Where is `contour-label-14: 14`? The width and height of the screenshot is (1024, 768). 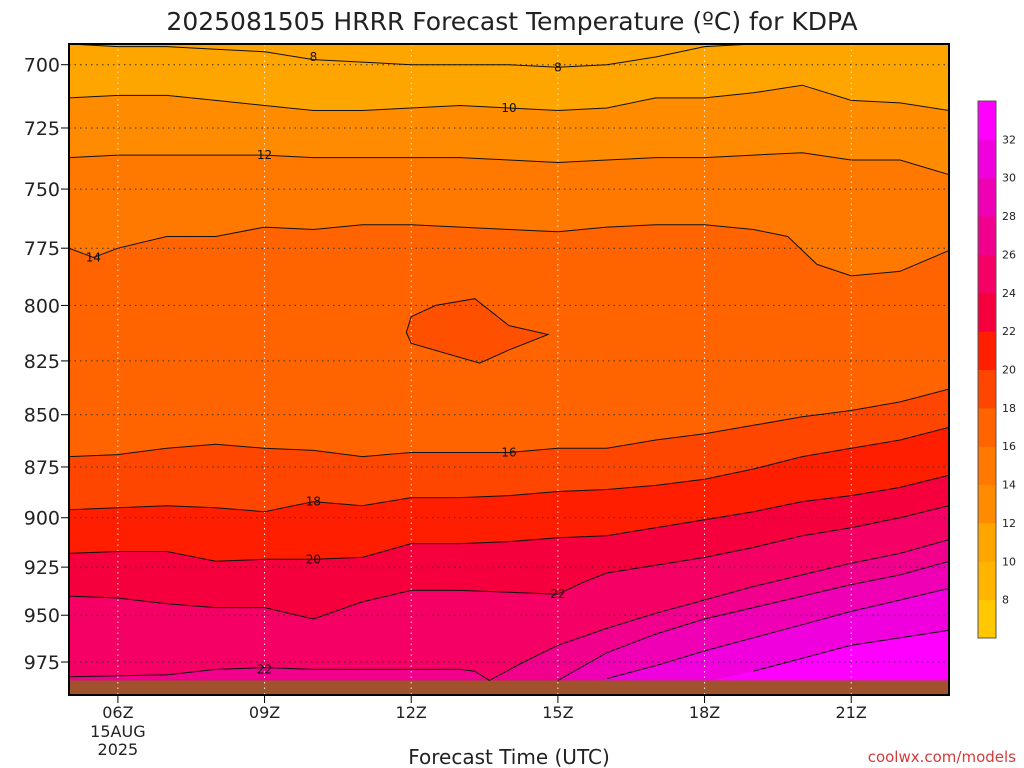 contour-label-14: 14 is located at coordinates (93, 257).